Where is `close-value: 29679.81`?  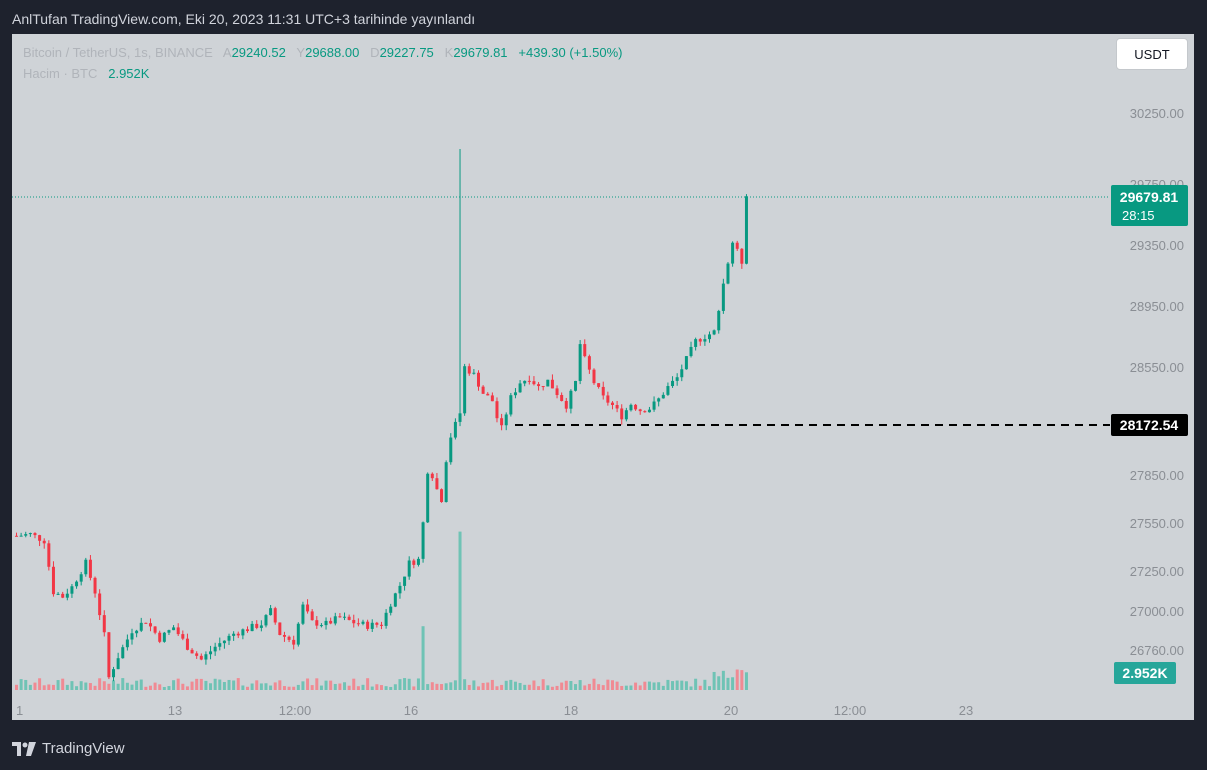 close-value: 29679.81 is located at coordinates (480, 52).